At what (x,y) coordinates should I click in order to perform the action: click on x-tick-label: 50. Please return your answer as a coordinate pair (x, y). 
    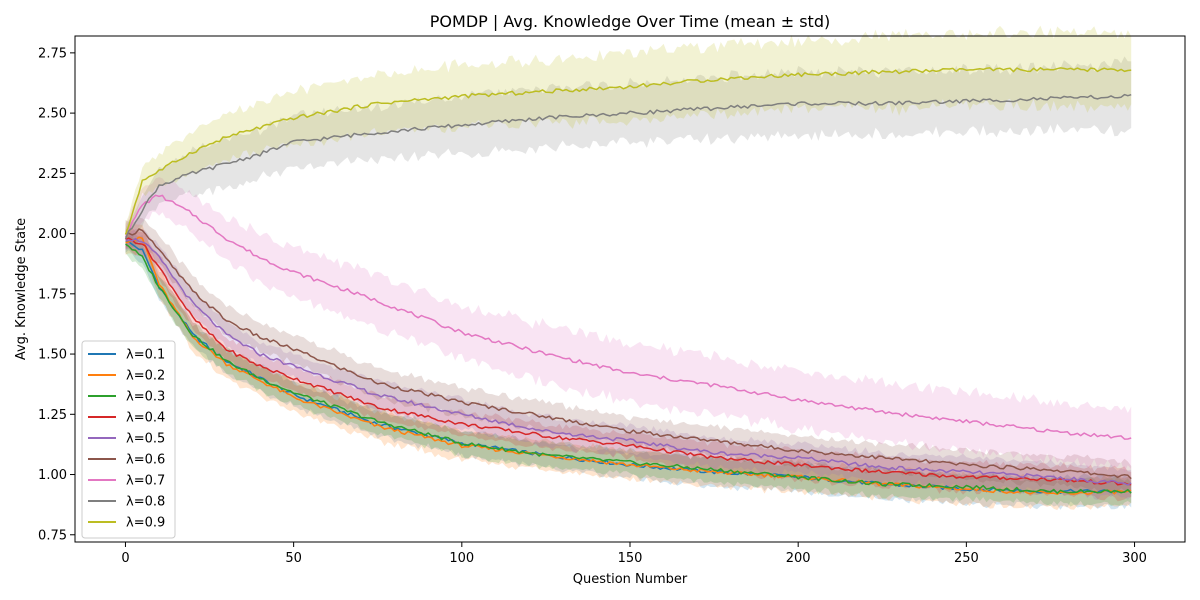
    Looking at the image, I should click on (293, 558).